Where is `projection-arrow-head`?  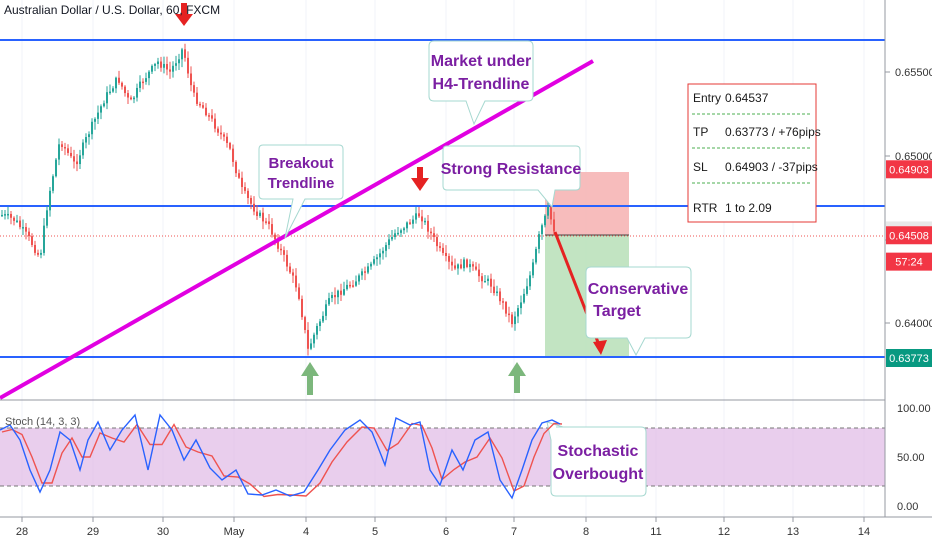
projection-arrow-head is located at coordinates (600, 347).